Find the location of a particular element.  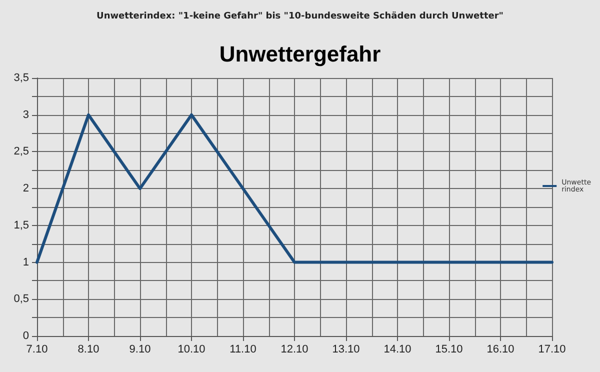

x-tick-label: 14.10 is located at coordinates (398, 350).